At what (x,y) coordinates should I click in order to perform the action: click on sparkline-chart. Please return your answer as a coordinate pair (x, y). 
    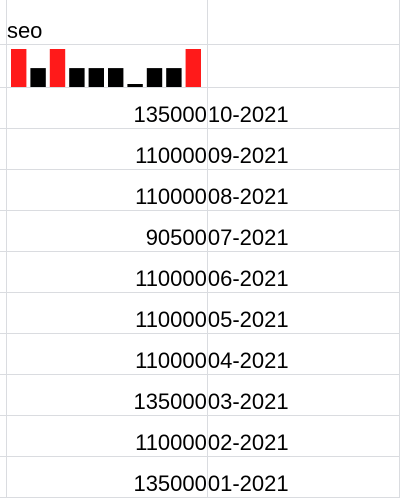
    Looking at the image, I should click on (105, 68).